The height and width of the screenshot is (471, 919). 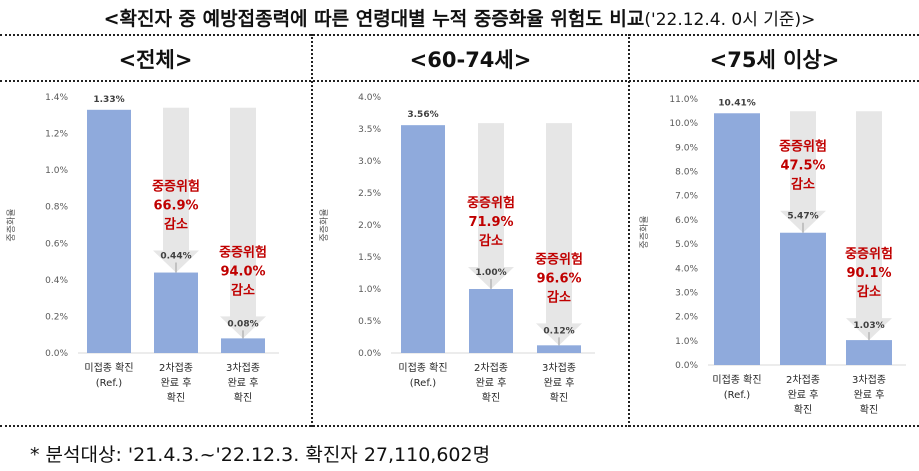 I want to click on y-tick-label: 4.0%, so click(x=369, y=98).